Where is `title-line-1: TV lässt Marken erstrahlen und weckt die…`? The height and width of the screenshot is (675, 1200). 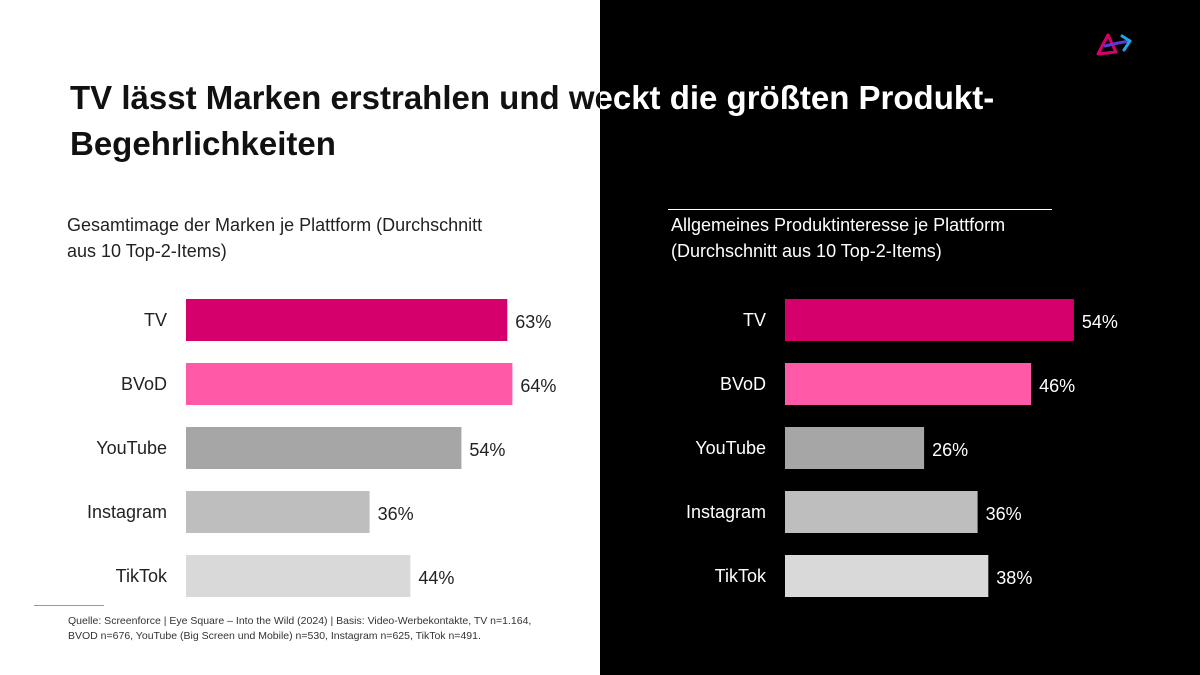
title-line-1: TV lässt Marken erstrahlen und weckt die… is located at coordinates (532, 97).